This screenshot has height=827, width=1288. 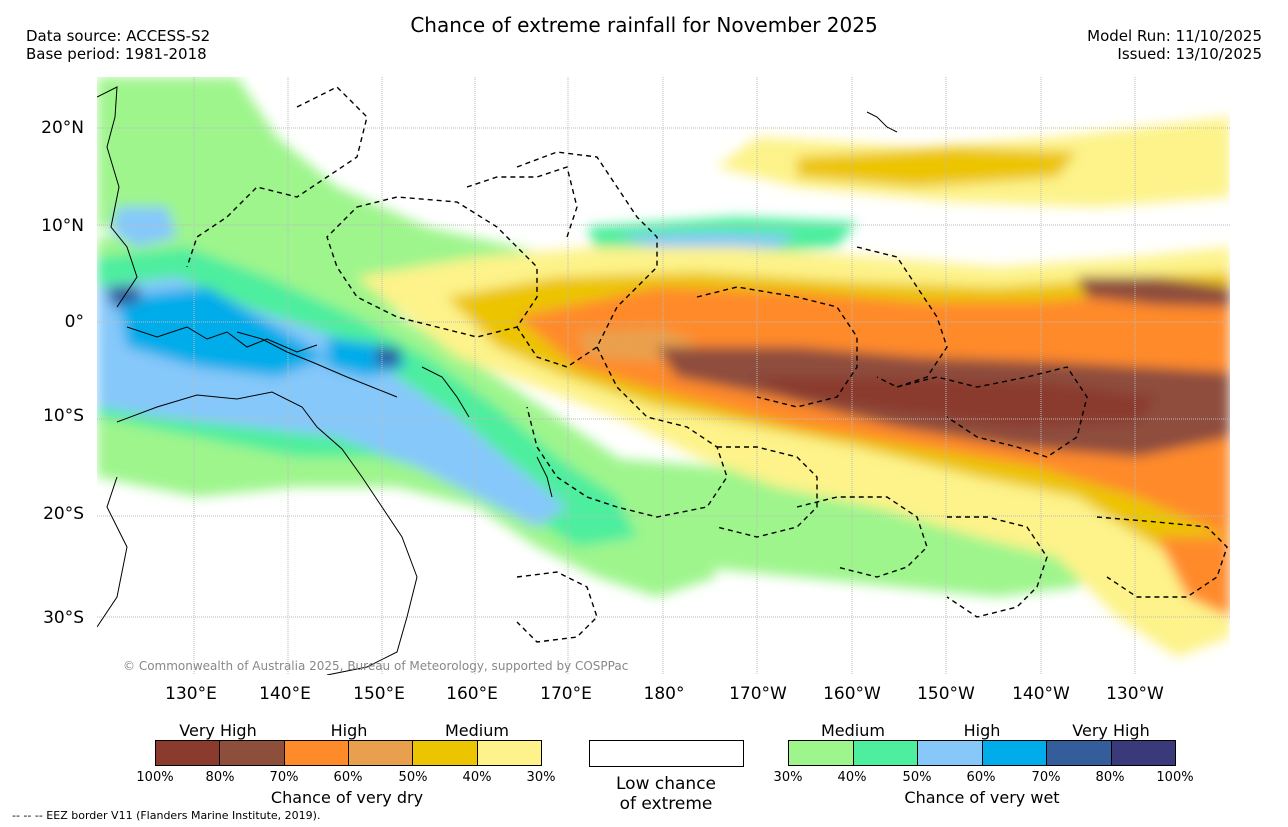 I want to click on wet-category-label: Medium, so click(x=853, y=730).